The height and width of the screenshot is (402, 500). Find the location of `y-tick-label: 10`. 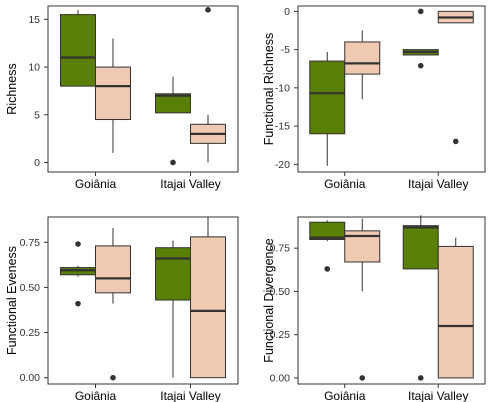

y-tick-label: 10 is located at coordinates (34, 68).